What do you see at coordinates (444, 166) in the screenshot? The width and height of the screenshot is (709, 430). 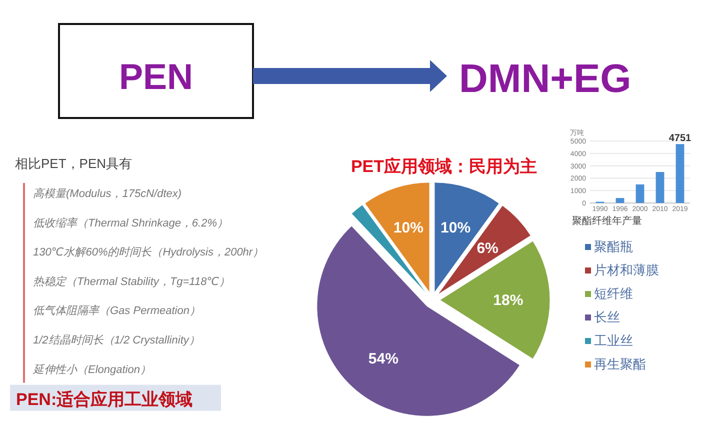 I see `title: PET应用领域：民用为主` at bounding box center [444, 166].